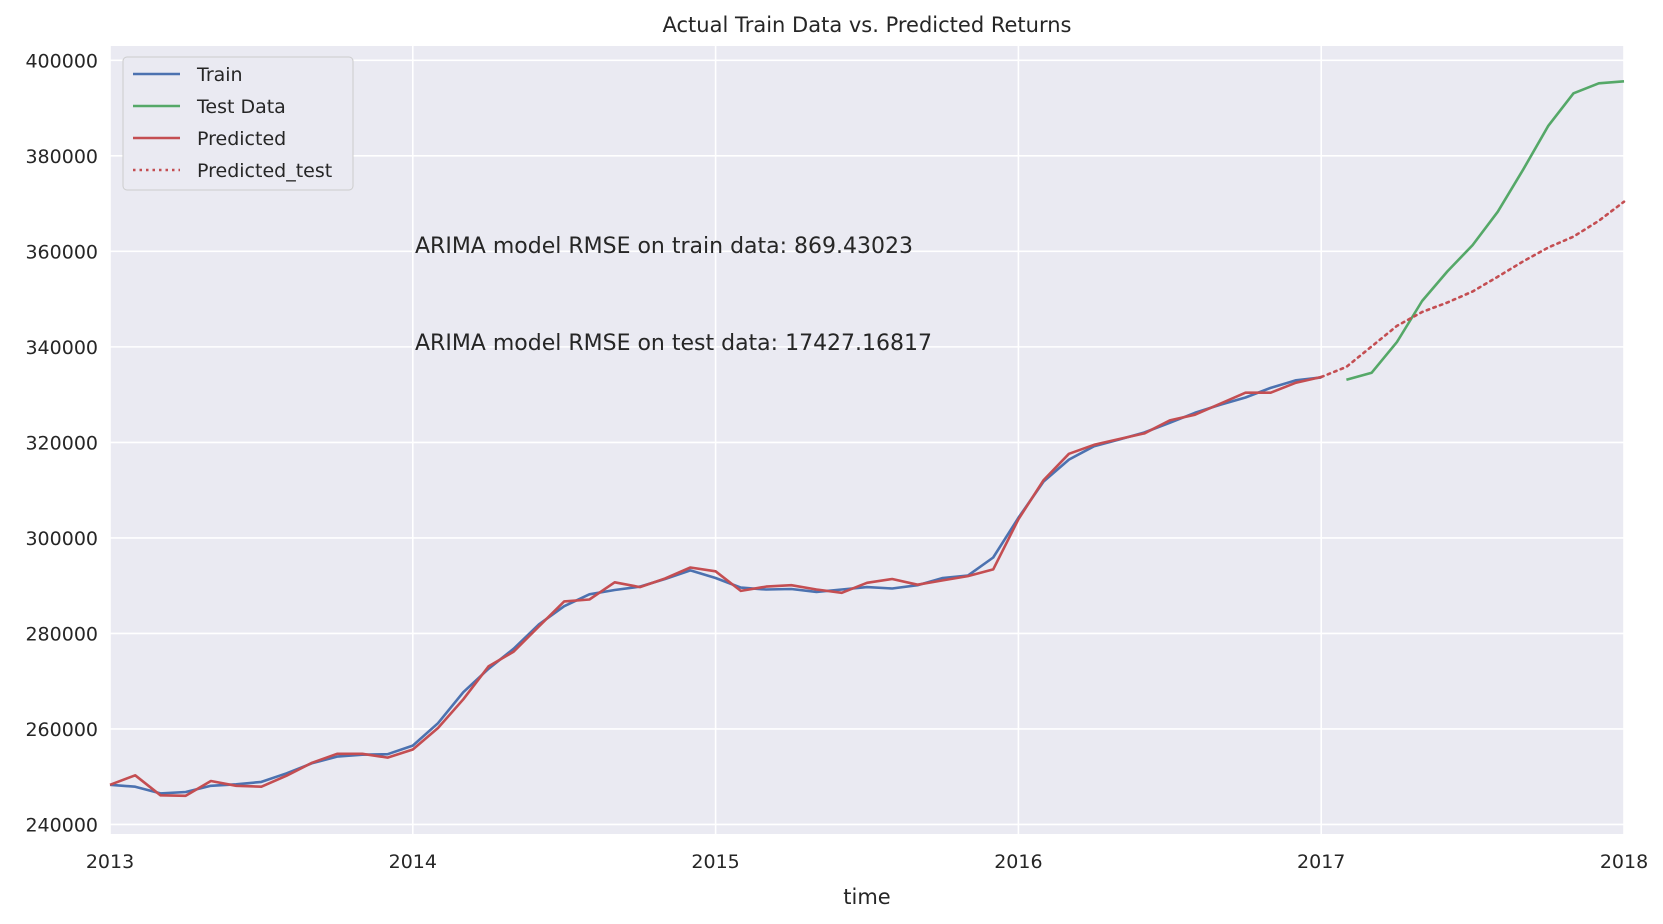 This screenshot has width=1663, height=924. What do you see at coordinates (61, 157) in the screenshot?
I see `y-tick-label: 380000` at bounding box center [61, 157].